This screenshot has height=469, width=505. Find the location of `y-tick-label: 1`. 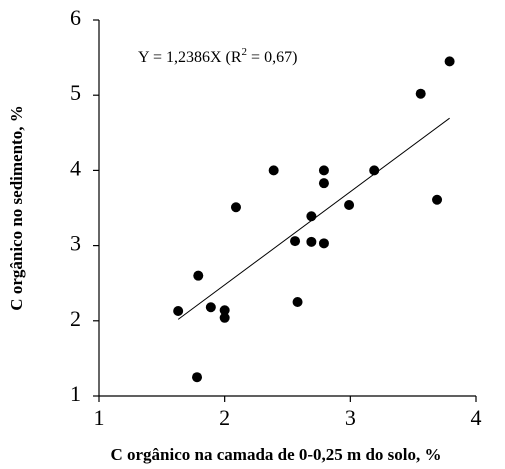

y-tick-label: 1 is located at coordinates (75, 393).